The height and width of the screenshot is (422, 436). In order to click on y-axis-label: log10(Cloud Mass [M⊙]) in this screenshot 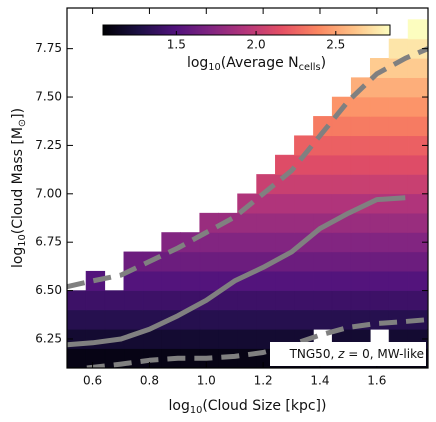, I will do `click(19, 188)`.